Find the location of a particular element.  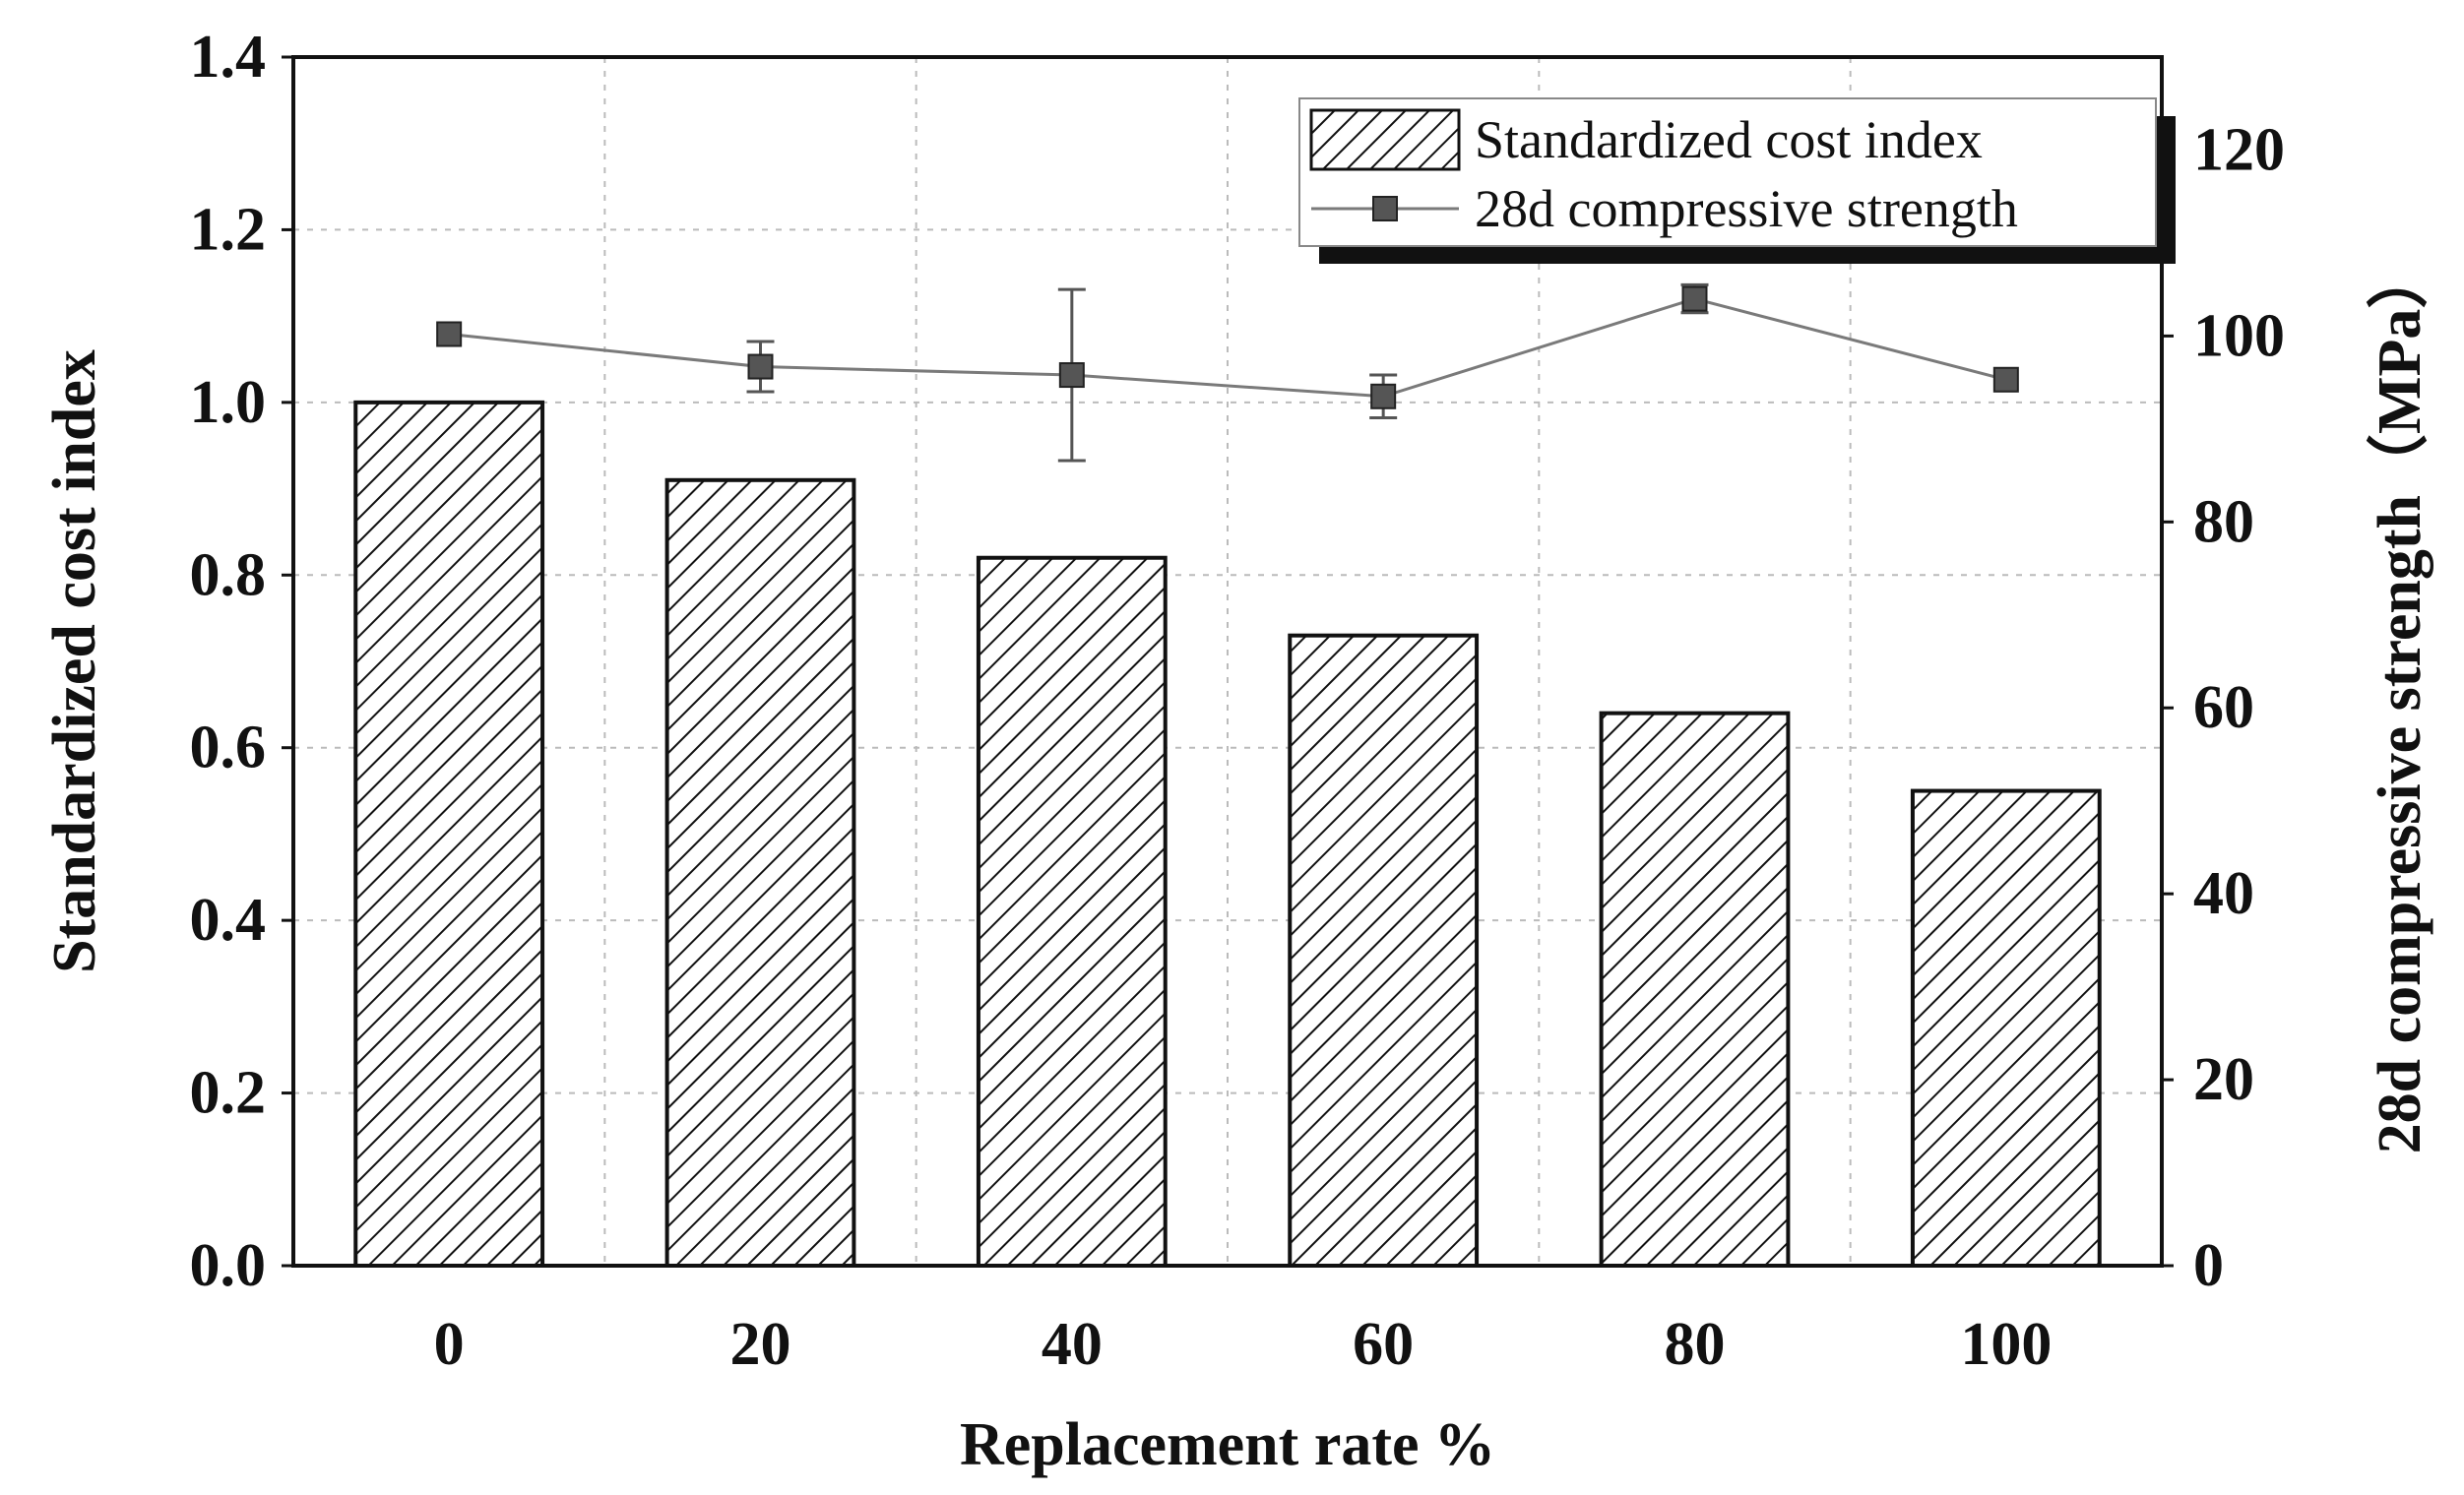

left-axis-ticks: 0.0 0.2 0.4 0.6 0.8 1.0 1.2 1.4 is located at coordinates (241, 661).